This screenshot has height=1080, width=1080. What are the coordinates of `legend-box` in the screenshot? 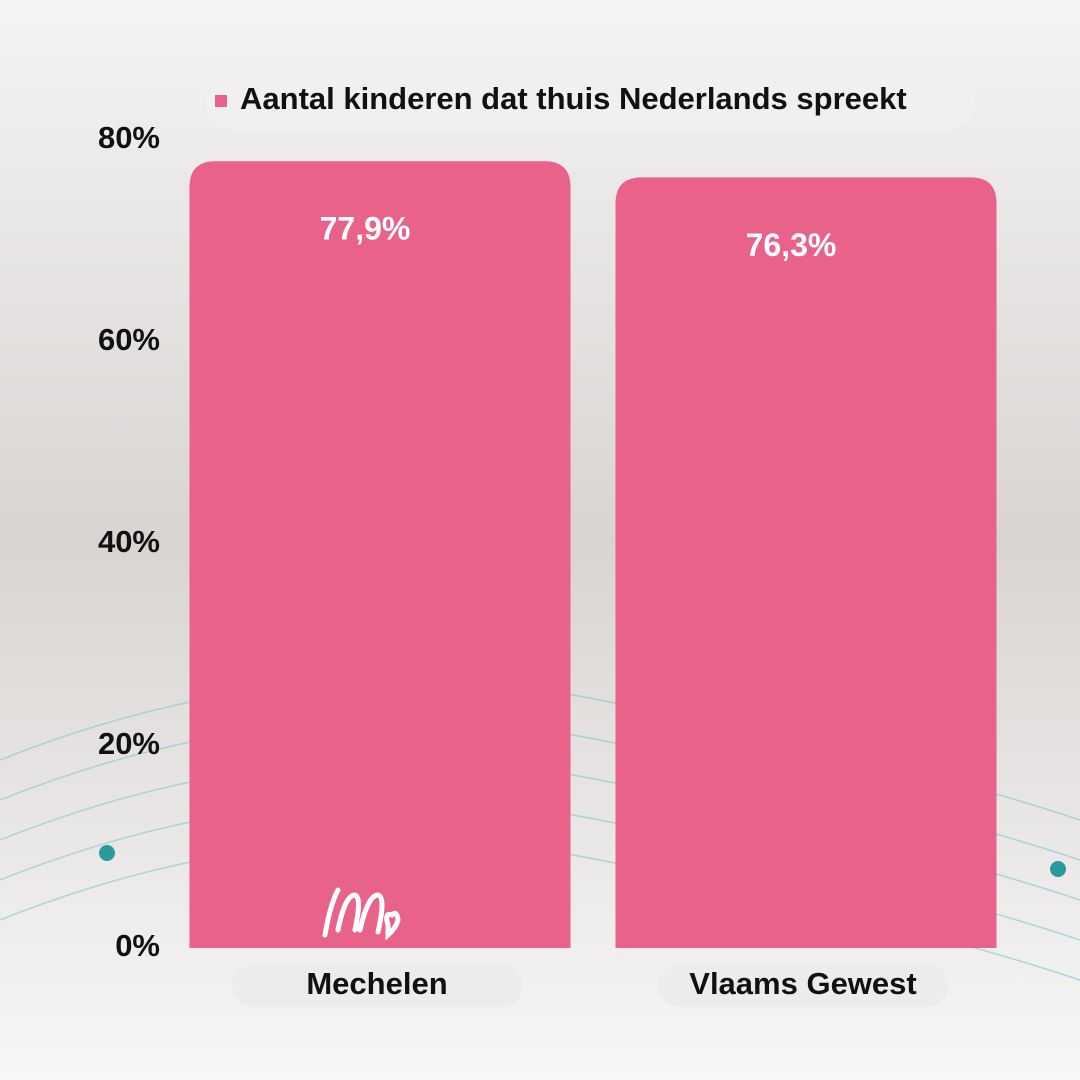 It's located at (590, 101).